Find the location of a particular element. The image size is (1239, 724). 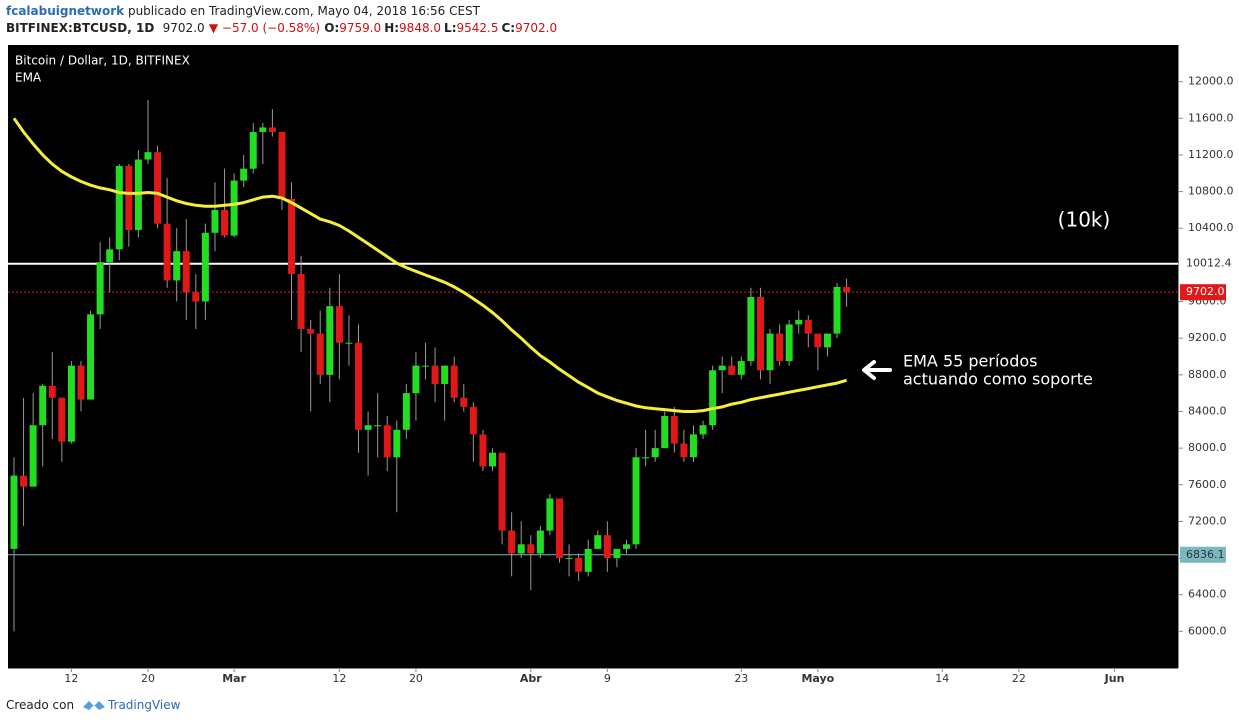

footer-text: Creado con is located at coordinates (40, 705).